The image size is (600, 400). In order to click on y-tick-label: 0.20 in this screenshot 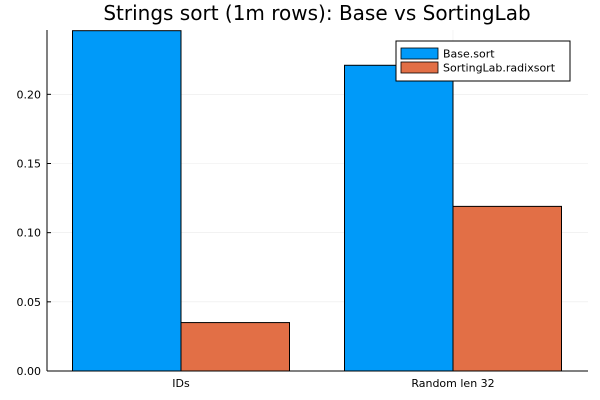, I will do `click(29, 94)`.